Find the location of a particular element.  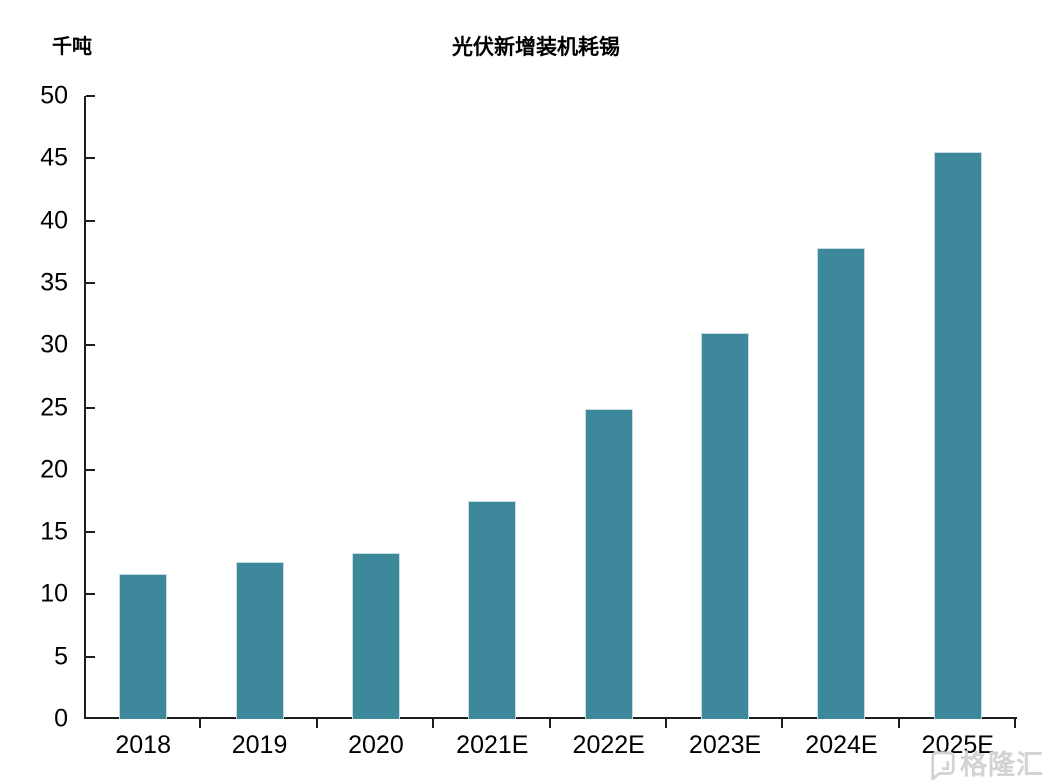

x-axis-label-2025E: 2025E is located at coordinates (957, 745).